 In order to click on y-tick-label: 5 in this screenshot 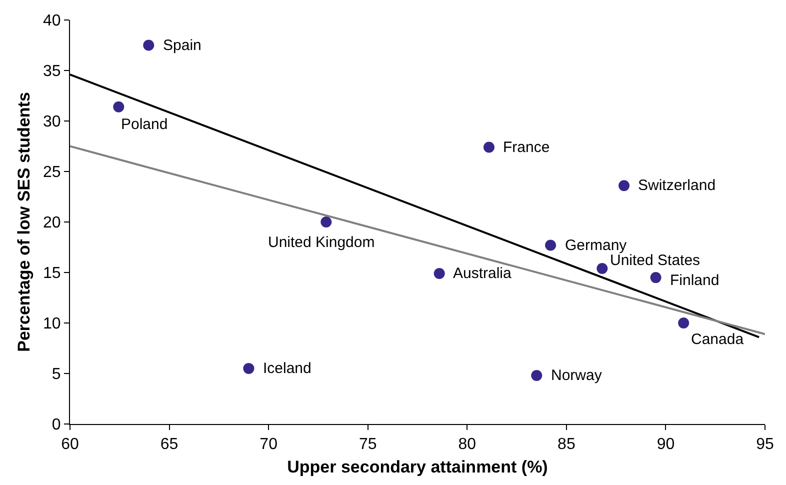, I will do `click(56, 375)`.